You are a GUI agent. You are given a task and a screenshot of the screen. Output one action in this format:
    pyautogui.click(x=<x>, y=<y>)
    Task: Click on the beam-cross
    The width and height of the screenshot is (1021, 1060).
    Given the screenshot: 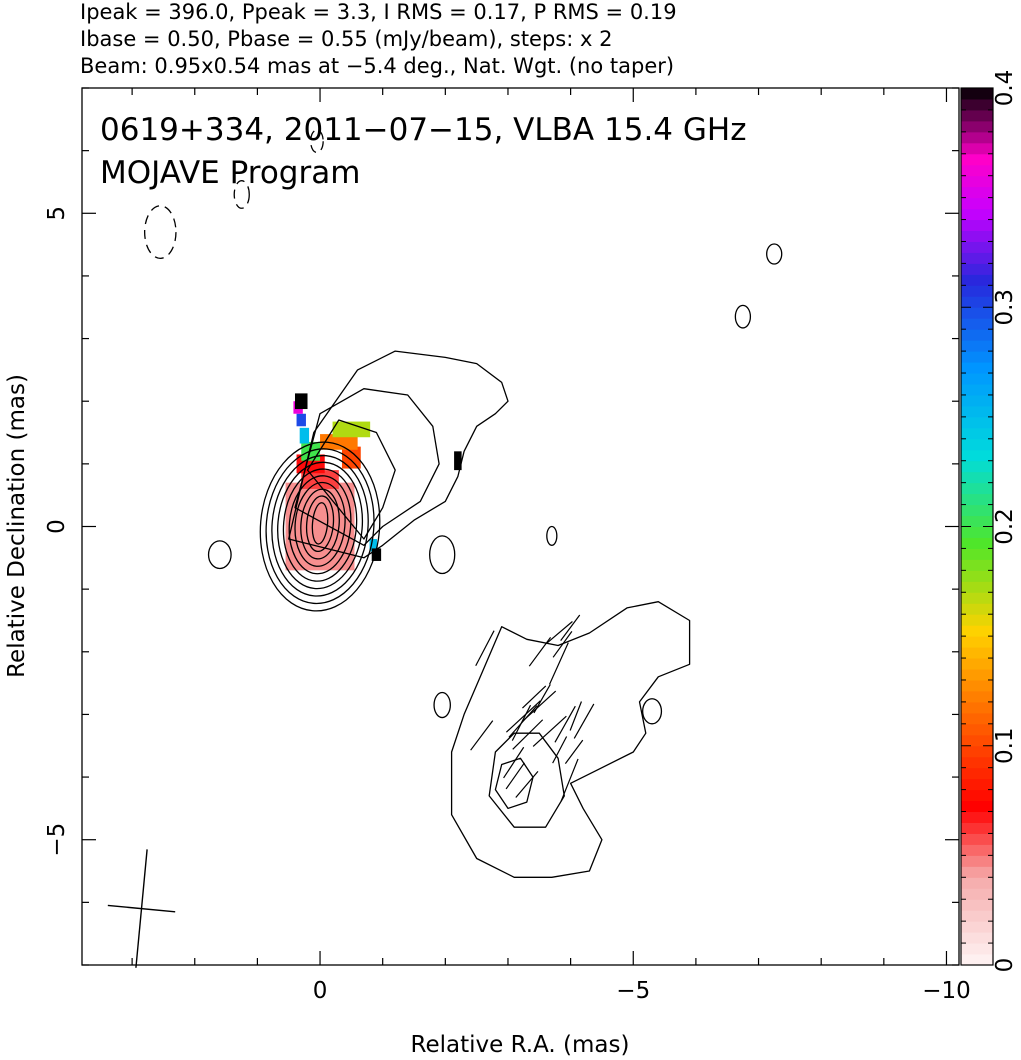 What is the action you would take?
    pyautogui.click(x=141, y=908)
    